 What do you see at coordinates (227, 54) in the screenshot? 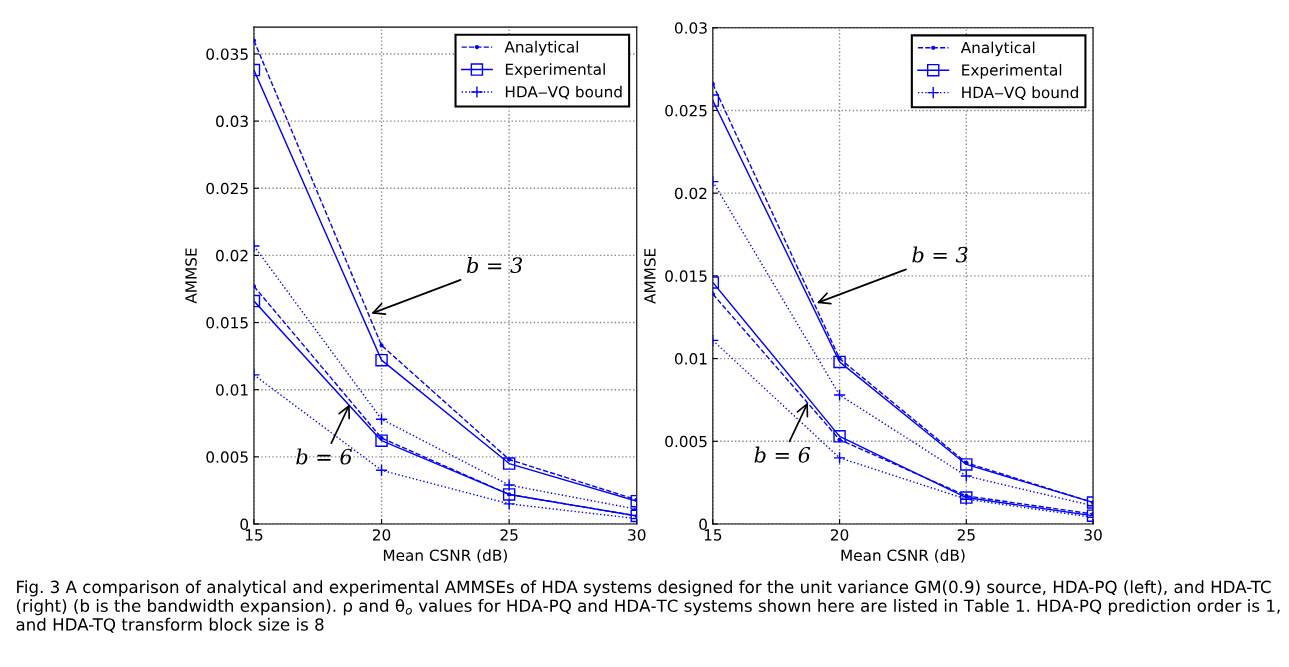
I see `y-tick-label: 0.035` at bounding box center [227, 54].